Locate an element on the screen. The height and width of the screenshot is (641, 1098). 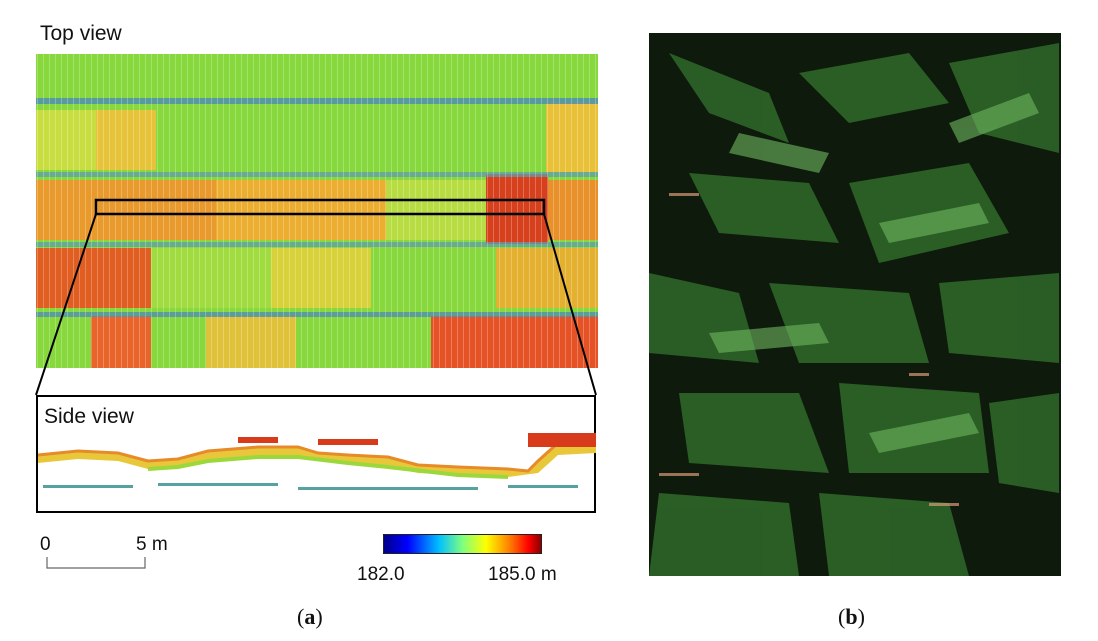
scale-bar-start-label: 0 is located at coordinates (45, 544).